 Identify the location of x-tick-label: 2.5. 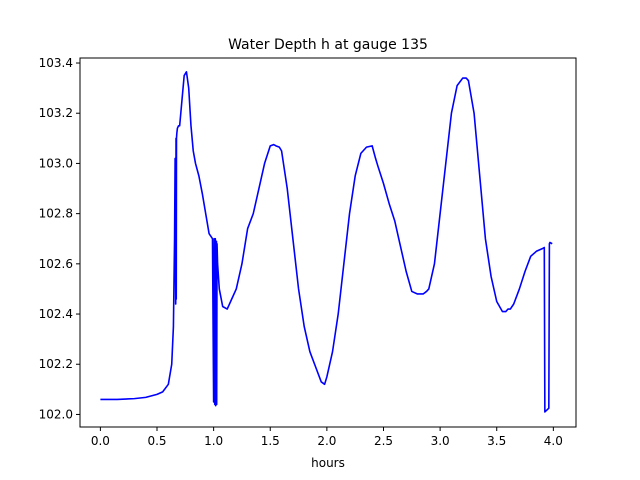
(383, 441).